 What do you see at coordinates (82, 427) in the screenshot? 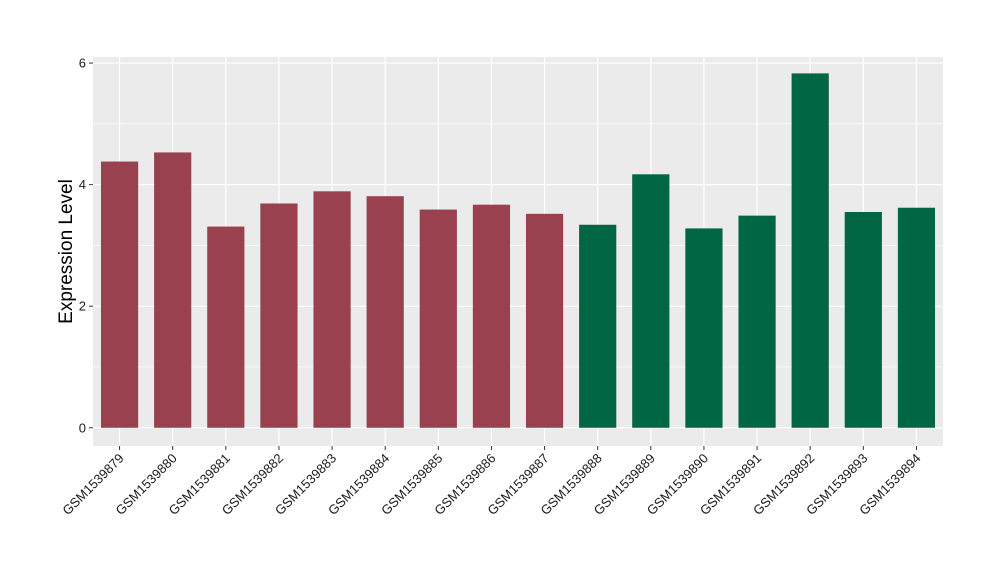
I see `y-tick-label: 0` at bounding box center [82, 427].